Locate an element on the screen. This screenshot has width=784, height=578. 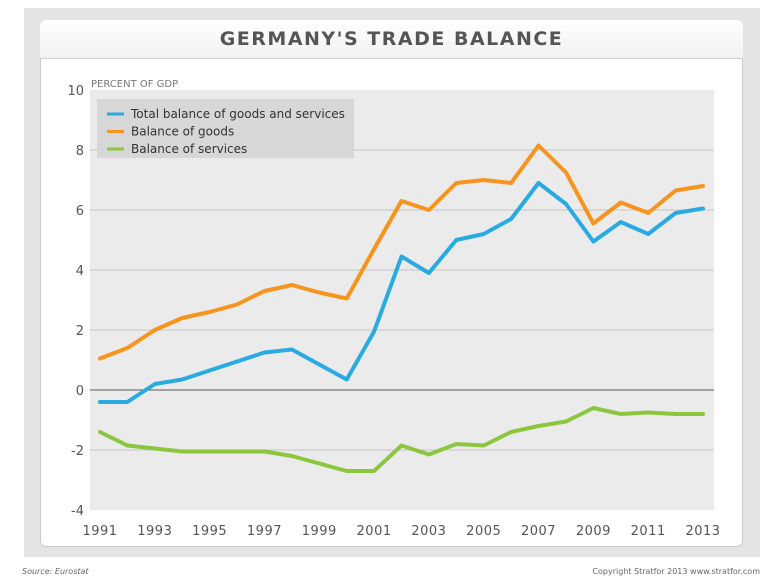
y-tick-label: -4 is located at coordinates (77, 511).